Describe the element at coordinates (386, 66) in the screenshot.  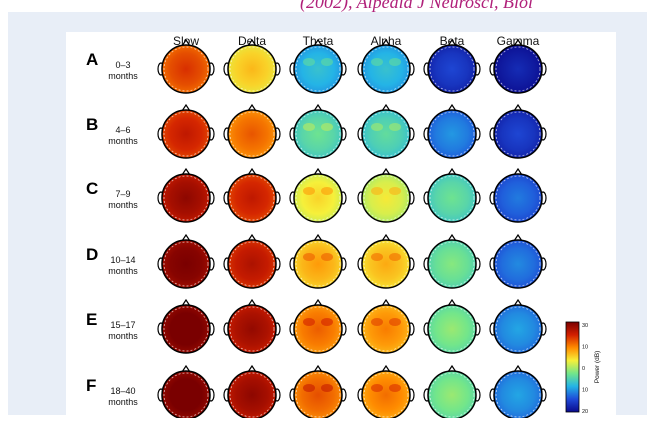
I see `head-map-a-alpha` at that location.